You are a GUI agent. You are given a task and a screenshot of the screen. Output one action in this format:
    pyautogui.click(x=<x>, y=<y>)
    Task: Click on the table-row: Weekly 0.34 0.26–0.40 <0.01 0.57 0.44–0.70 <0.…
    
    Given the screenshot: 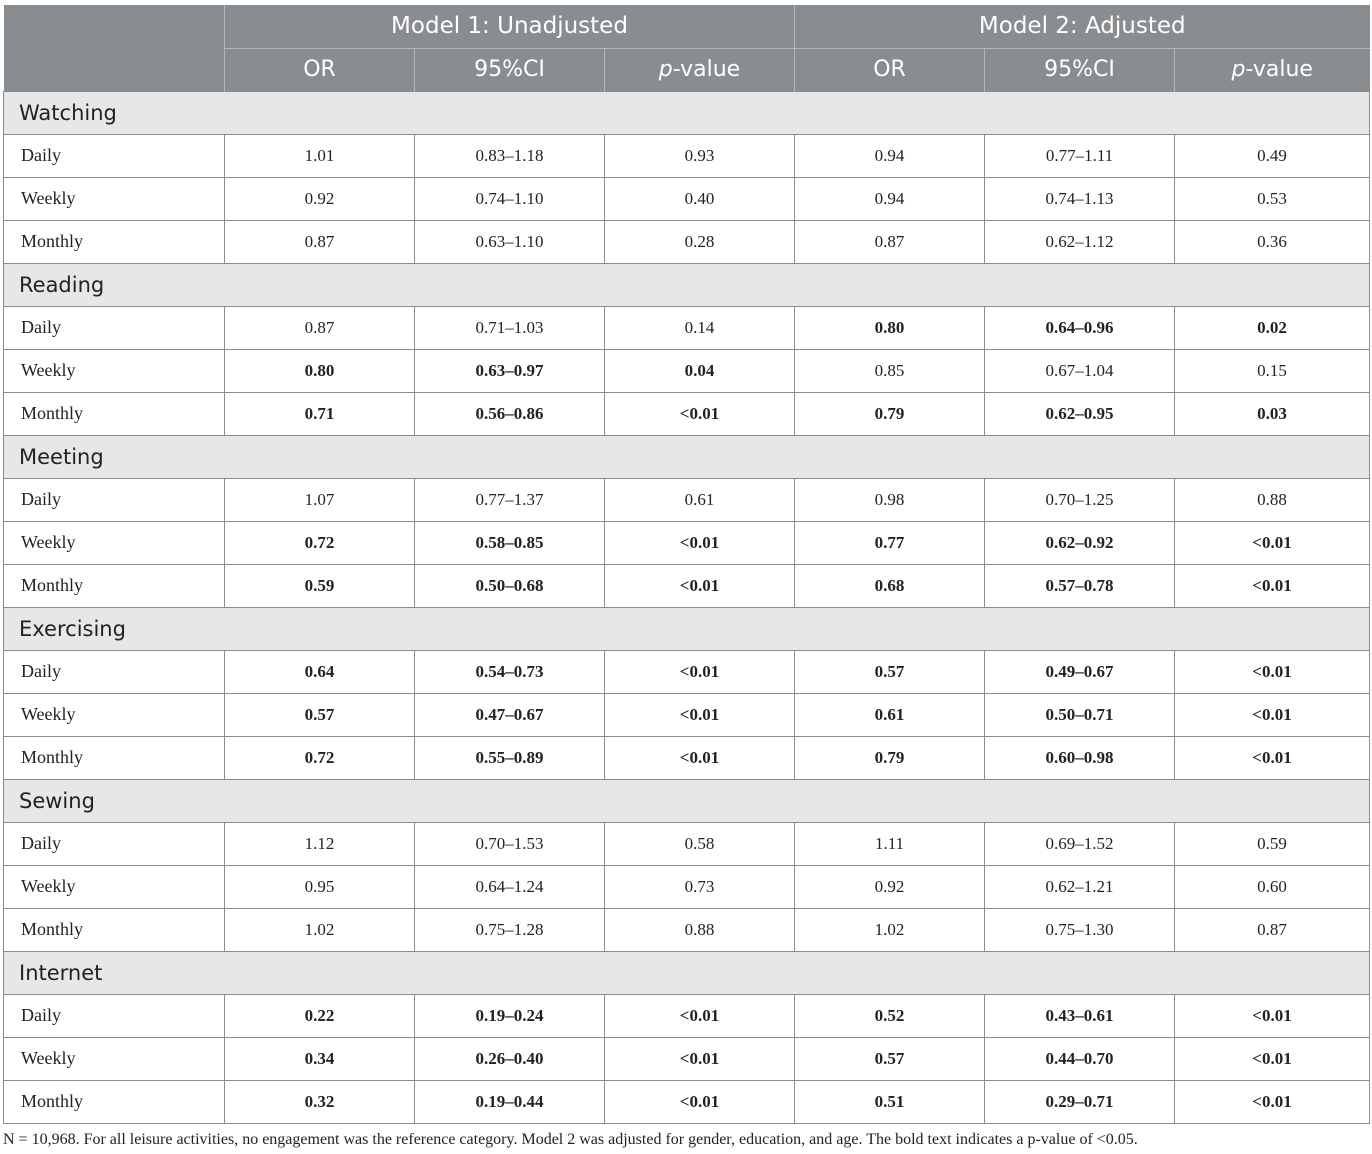 What is the action you would take?
    pyautogui.click(x=687, y=1058)
    